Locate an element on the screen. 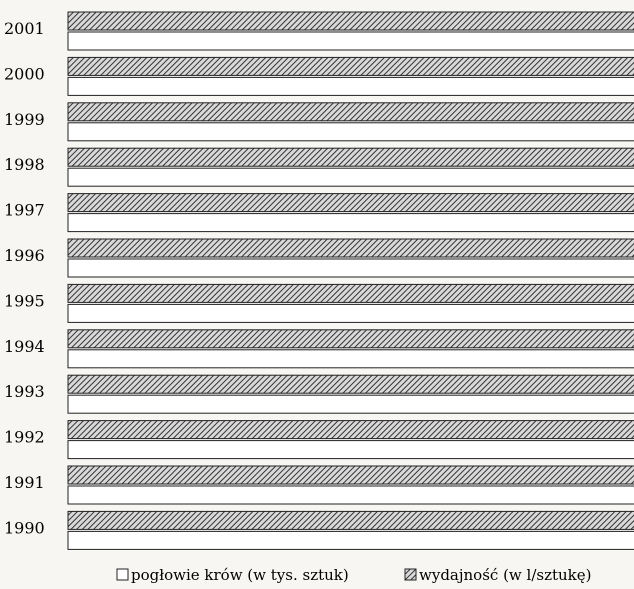 This screenshot has width=634, height=589. category-label: 2001 is located at coordinates (24, 28).